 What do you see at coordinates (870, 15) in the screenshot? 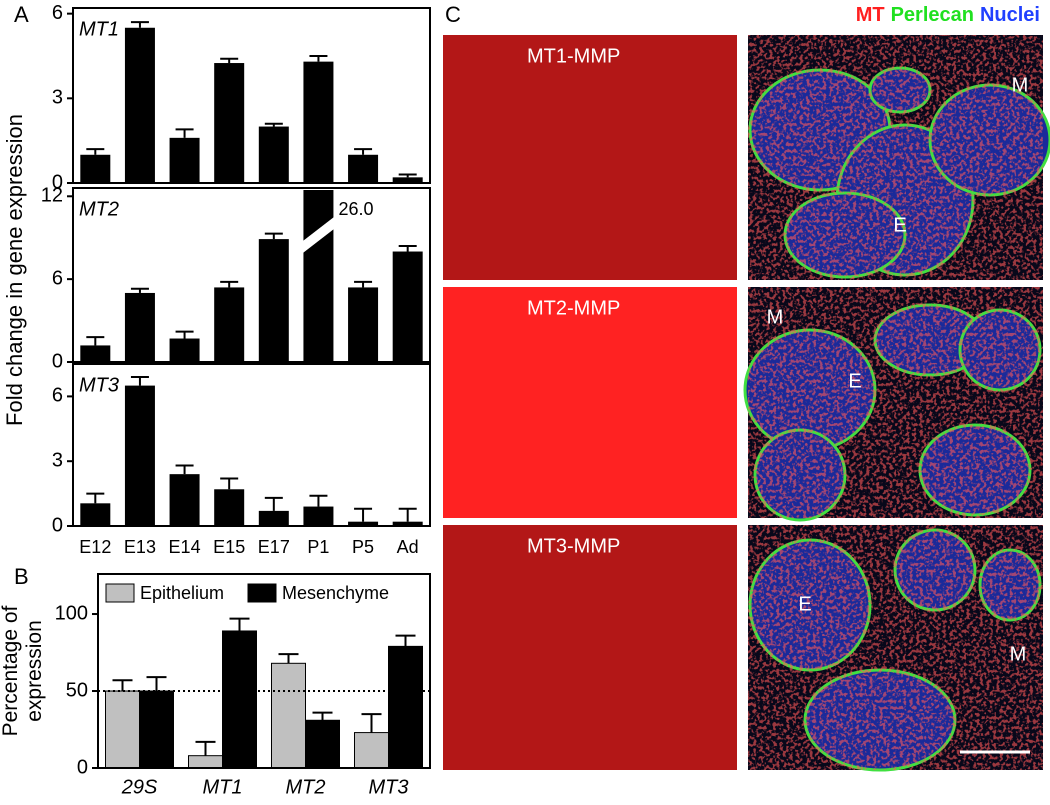
I see `micrograph-legend-item: MT` at bounding box center [870, 15].